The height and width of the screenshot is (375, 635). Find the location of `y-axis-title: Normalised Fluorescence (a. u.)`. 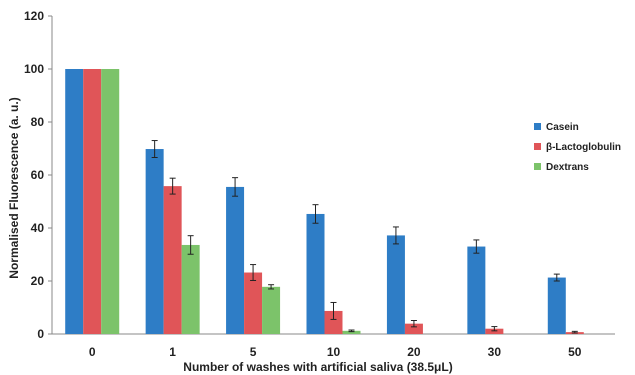

y-axis-title: Normalised Fluorescence (a. u.) is located at coordinates (14, 187).